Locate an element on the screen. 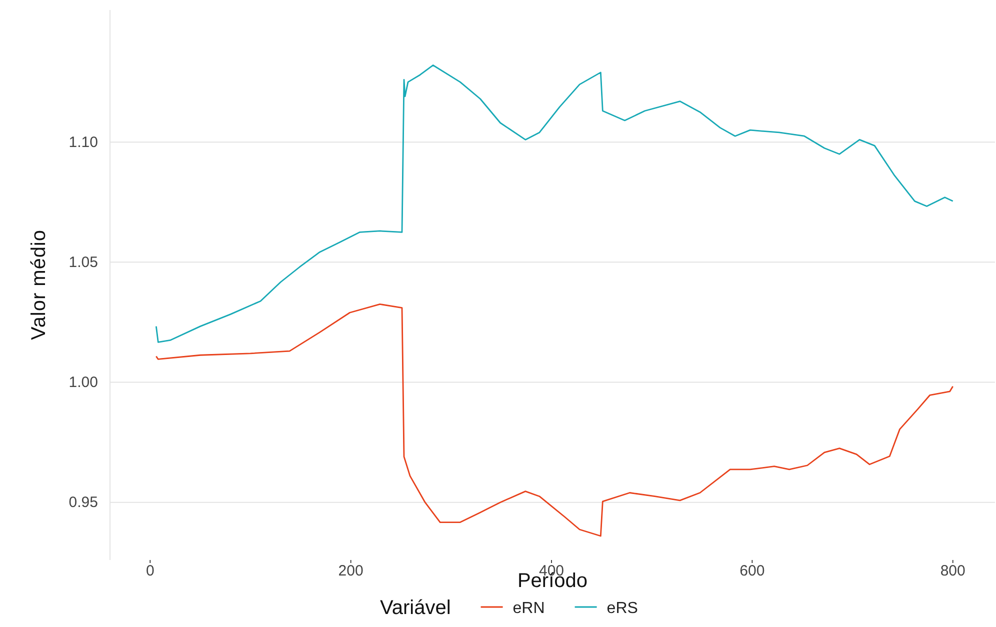  x-tick-label: 800 is located at coordinates (953, 571).